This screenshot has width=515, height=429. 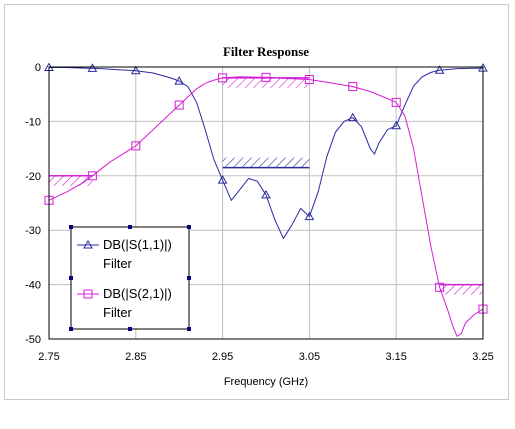 What do you see at coordinates (137, 293) in the screenshot?
I see `legend-series-name: DB(|S(2,1)|)` at bounding box center [137, 293].